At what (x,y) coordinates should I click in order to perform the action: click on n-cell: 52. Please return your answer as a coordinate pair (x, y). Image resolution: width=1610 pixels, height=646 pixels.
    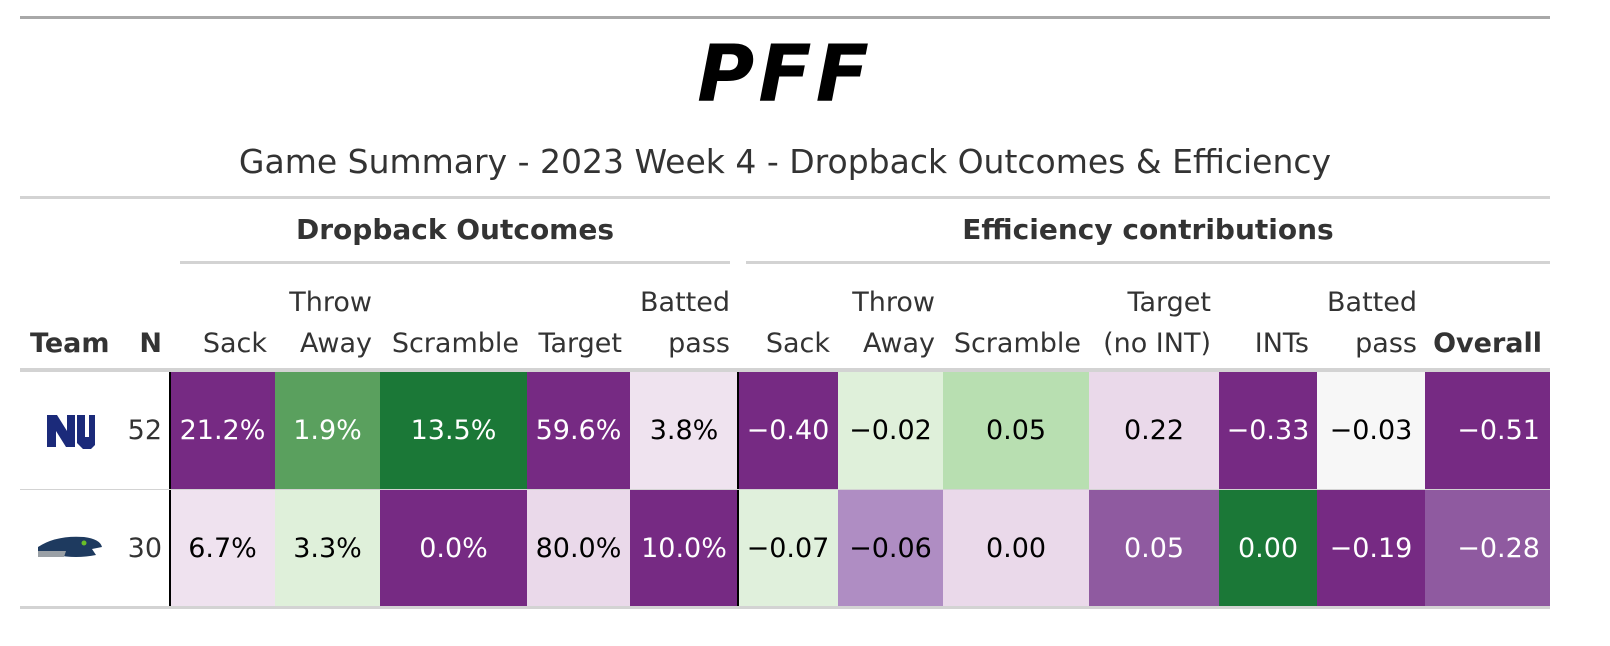
    Looking at the image, I should click on (144, 430).